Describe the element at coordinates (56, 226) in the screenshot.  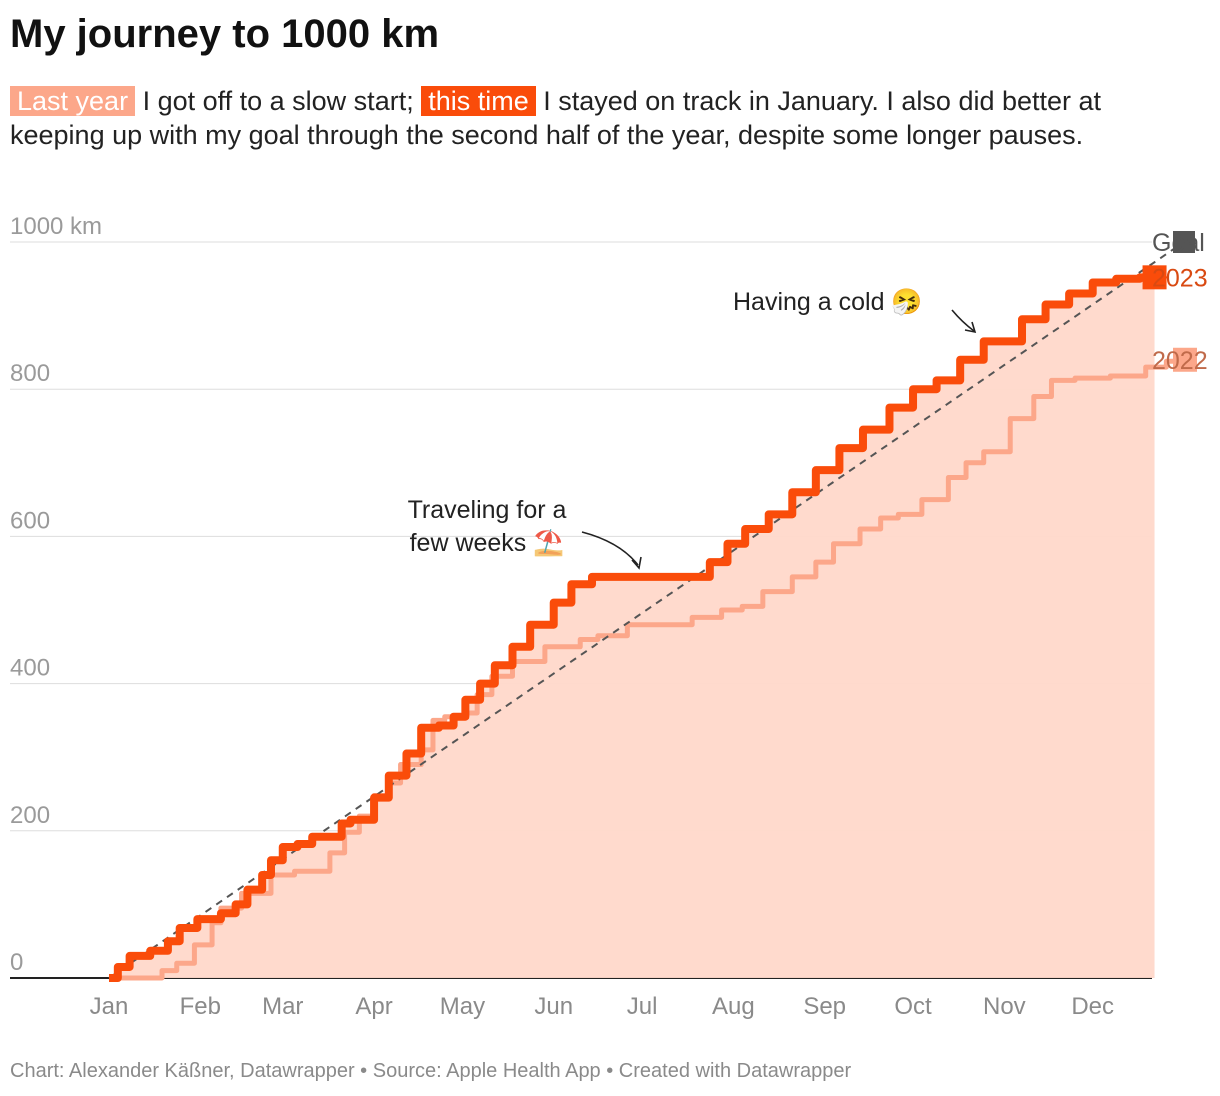
I see `y-tick-label: 1000 km` at that location.